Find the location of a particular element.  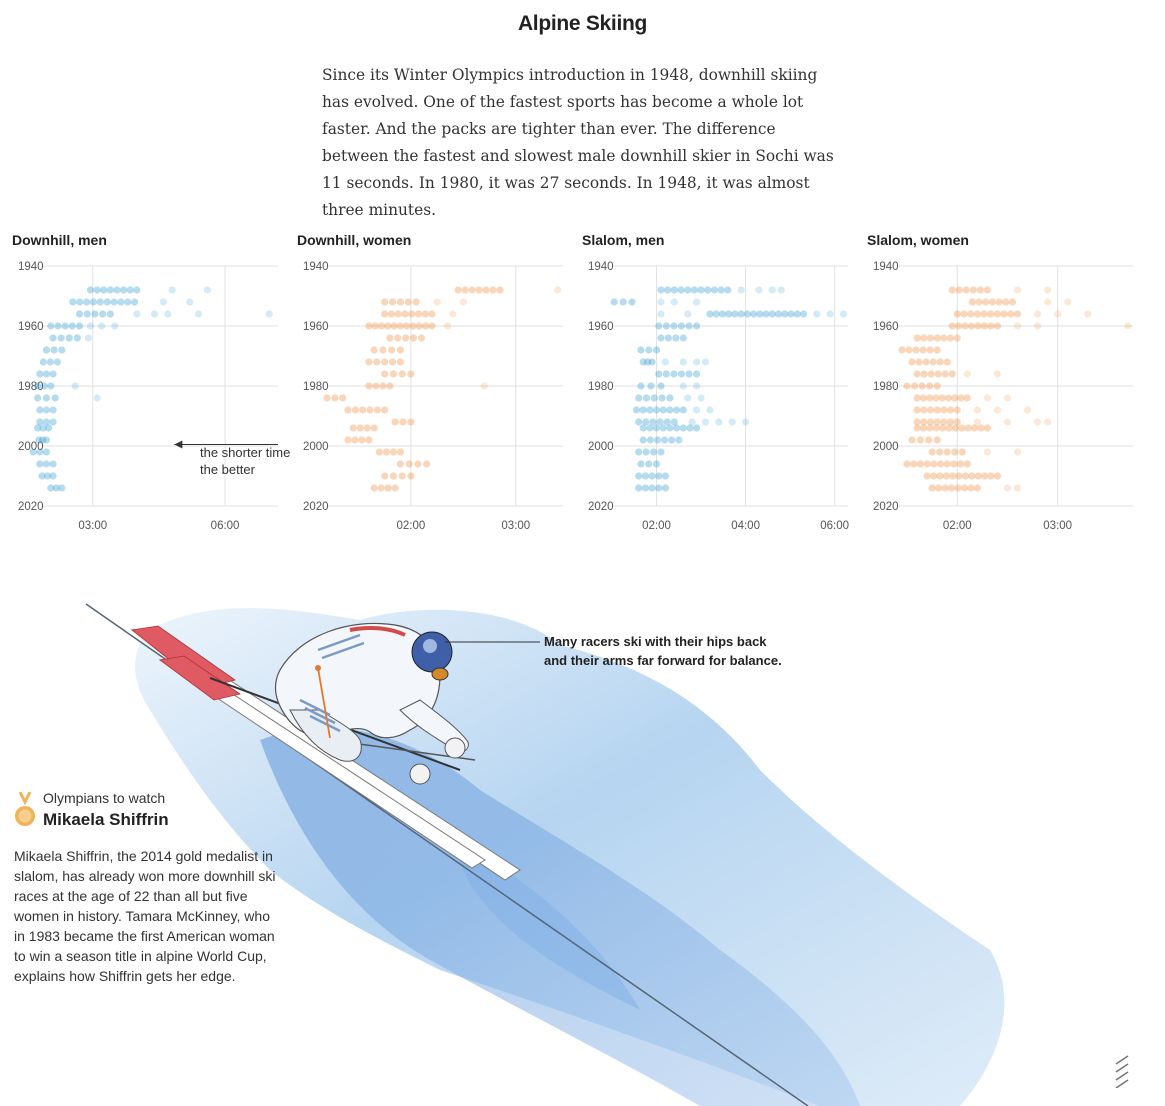

hamburger-icon is located at coordinates (1123, 1070).